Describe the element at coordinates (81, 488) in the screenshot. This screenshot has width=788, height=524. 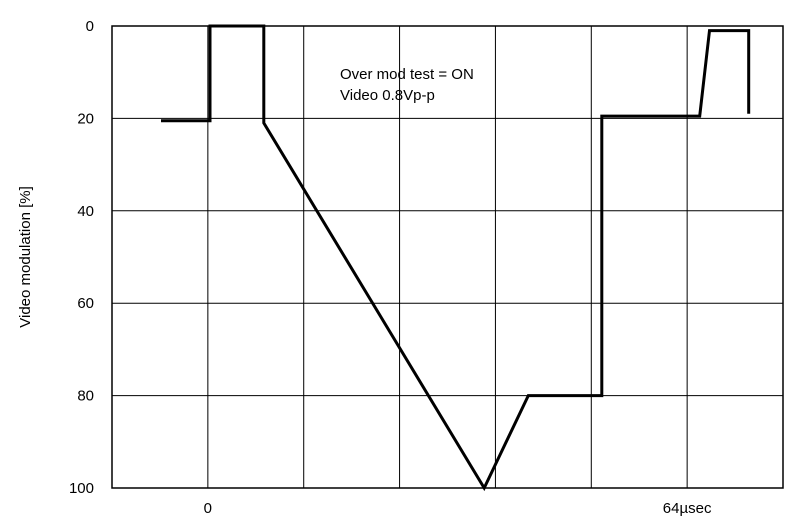
I see `y-tick-label-100: 100` at that location.